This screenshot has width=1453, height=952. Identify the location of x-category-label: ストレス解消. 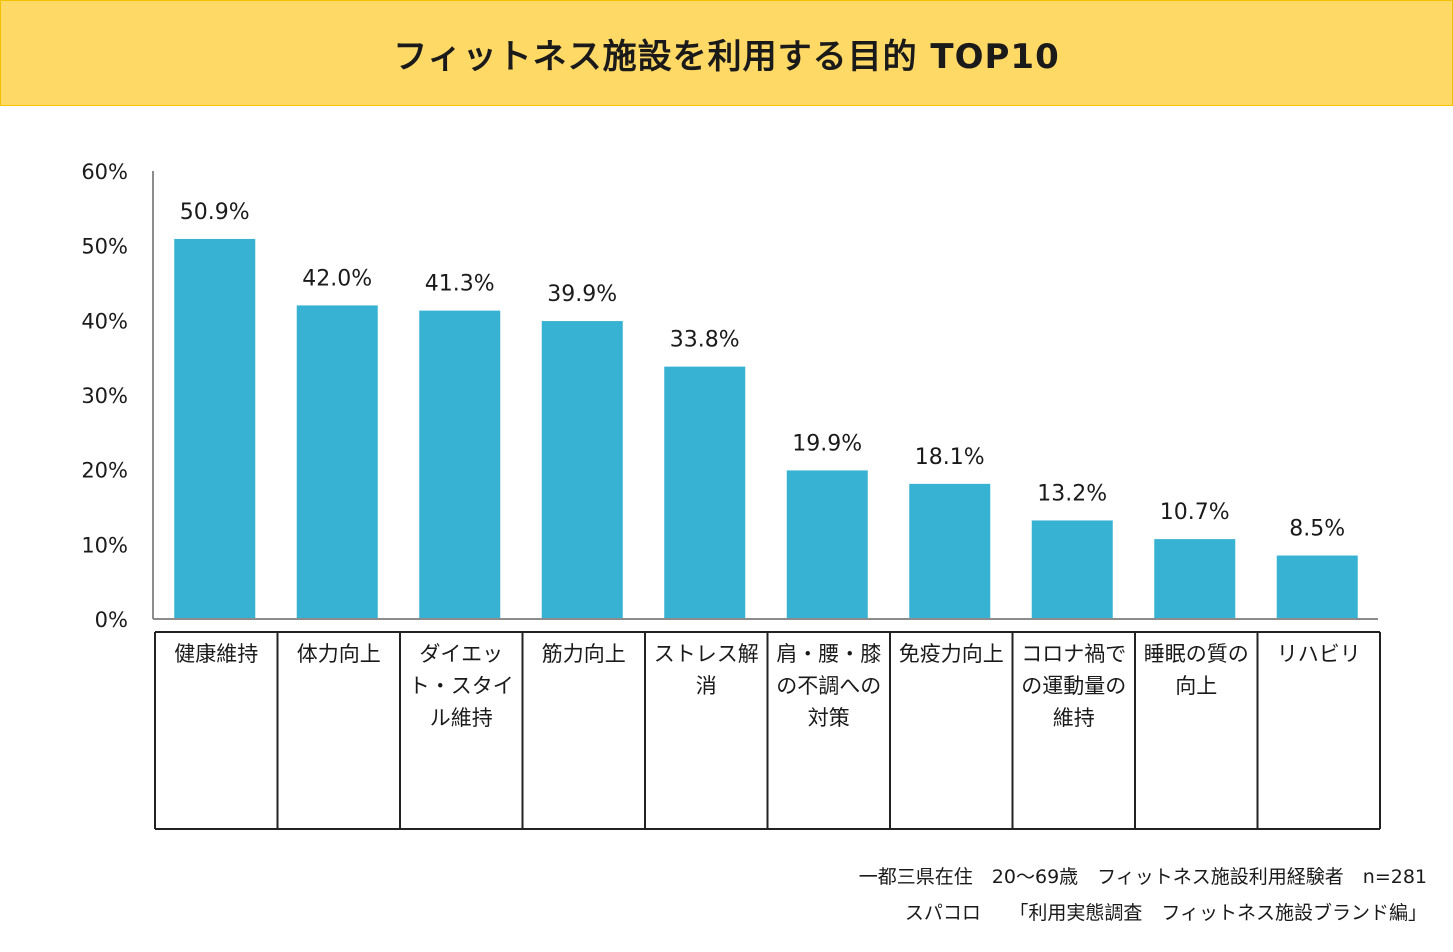
(706, 670).